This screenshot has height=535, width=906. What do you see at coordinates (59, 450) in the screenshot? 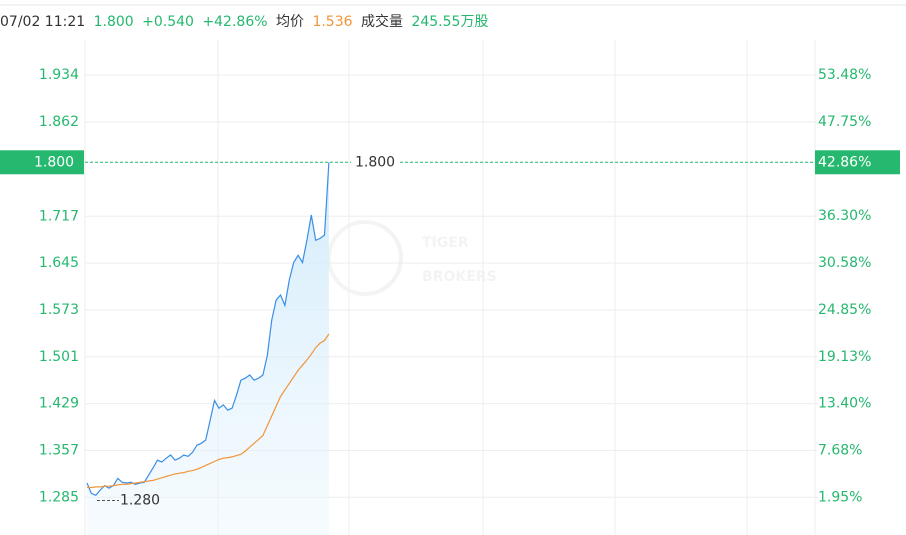
I see `y-tick-label: 1.357` at bounding box center [59, 450].